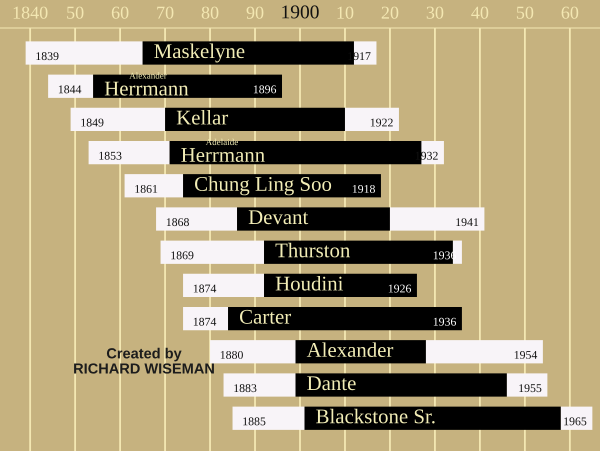 The image size is (600, 451). What do you see at coordinates (231, 354) in the screenshot?
I see `annotation: 1880` at bounding box center [231, 354].